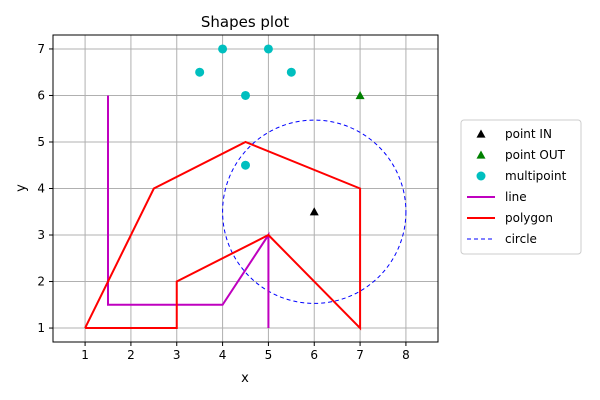 The image size is (600, 400). I want to click on series-circle, so click(314, 211).